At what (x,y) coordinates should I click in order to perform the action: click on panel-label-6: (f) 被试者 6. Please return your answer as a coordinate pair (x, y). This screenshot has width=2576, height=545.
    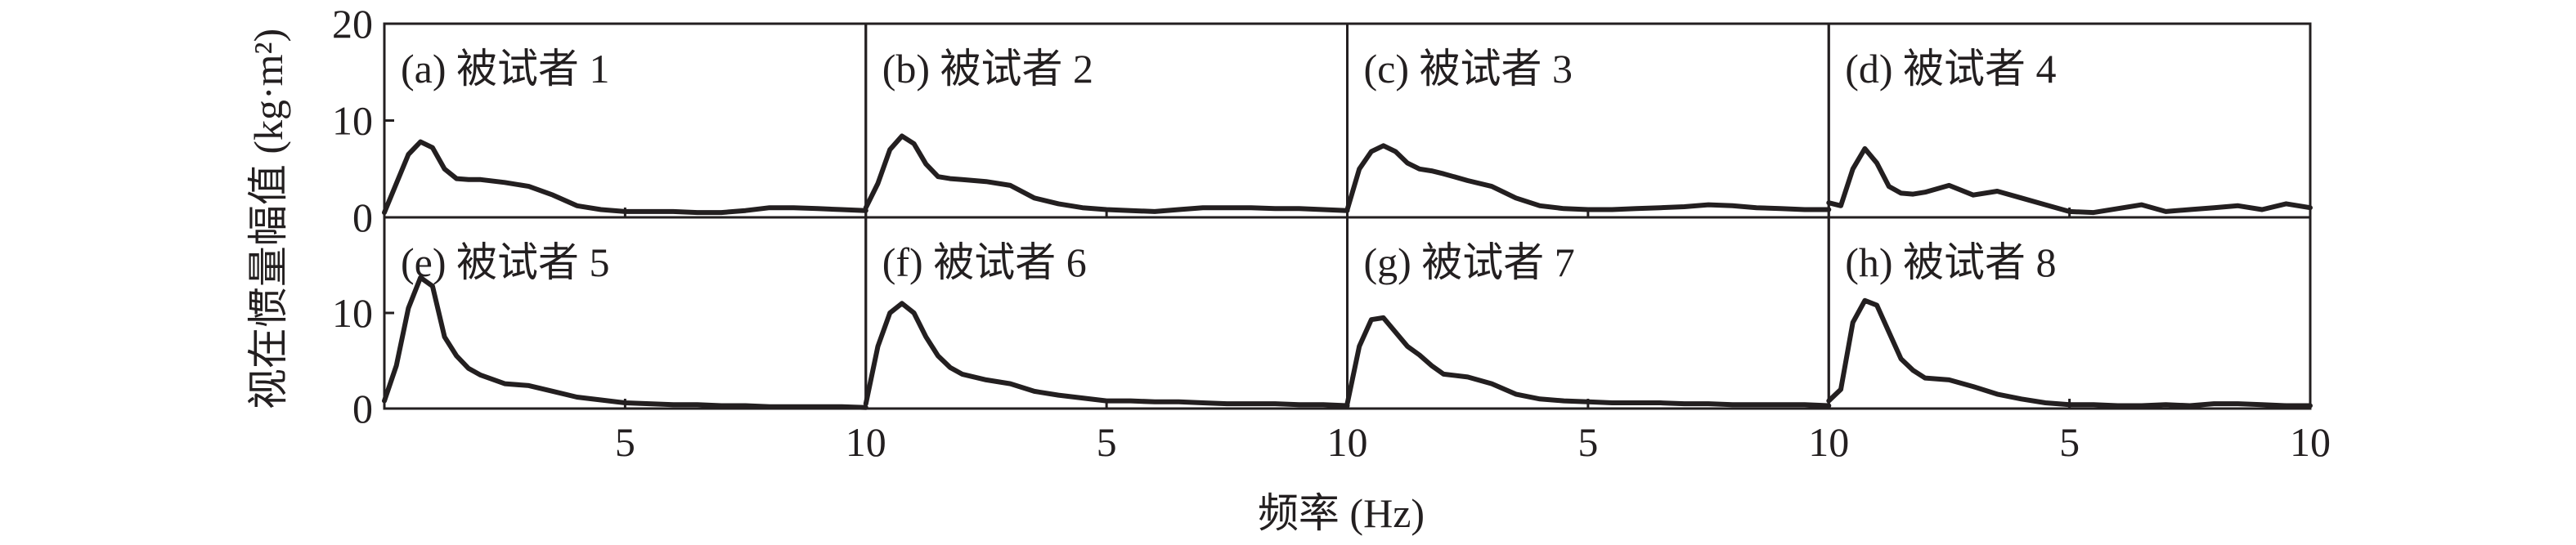
    Looking at the image, I should click on (985, 262).